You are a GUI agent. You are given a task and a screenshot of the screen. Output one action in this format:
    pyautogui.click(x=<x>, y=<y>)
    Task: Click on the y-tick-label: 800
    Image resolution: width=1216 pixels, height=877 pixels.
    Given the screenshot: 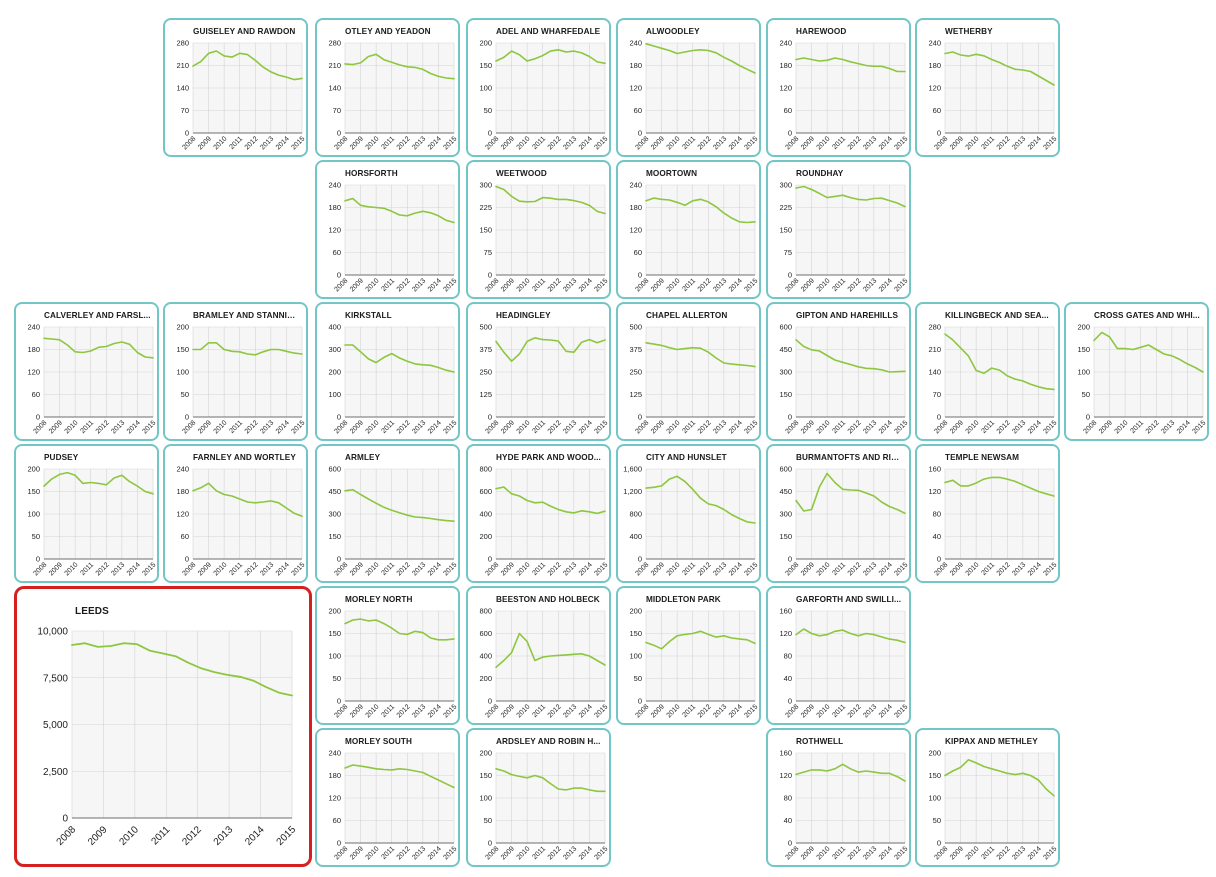 What is the action you would take?
    pyautogui.click(x=485, y=611)
    